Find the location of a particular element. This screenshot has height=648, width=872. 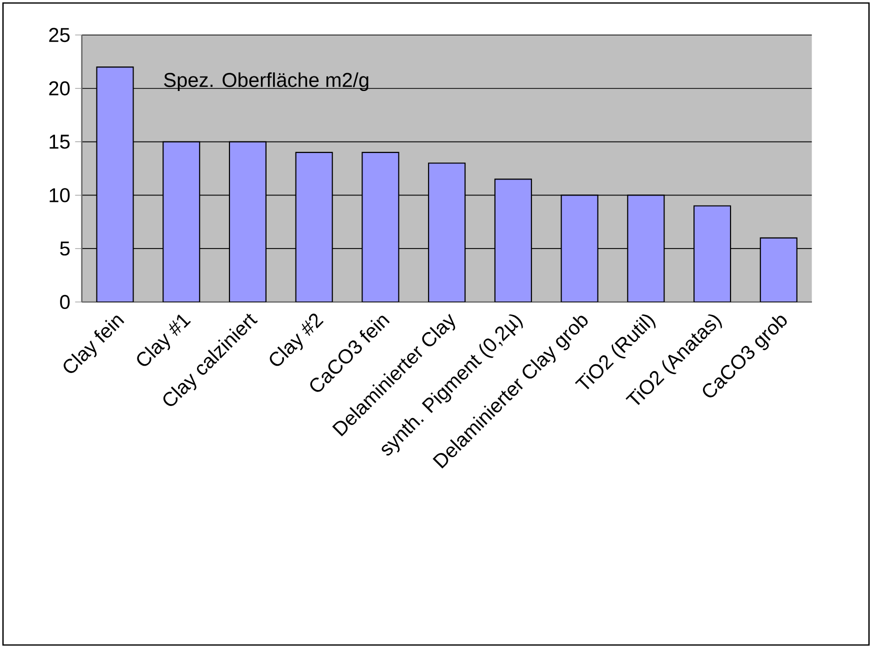

y-tick-label: 5 is located at coordinates (65, 249).